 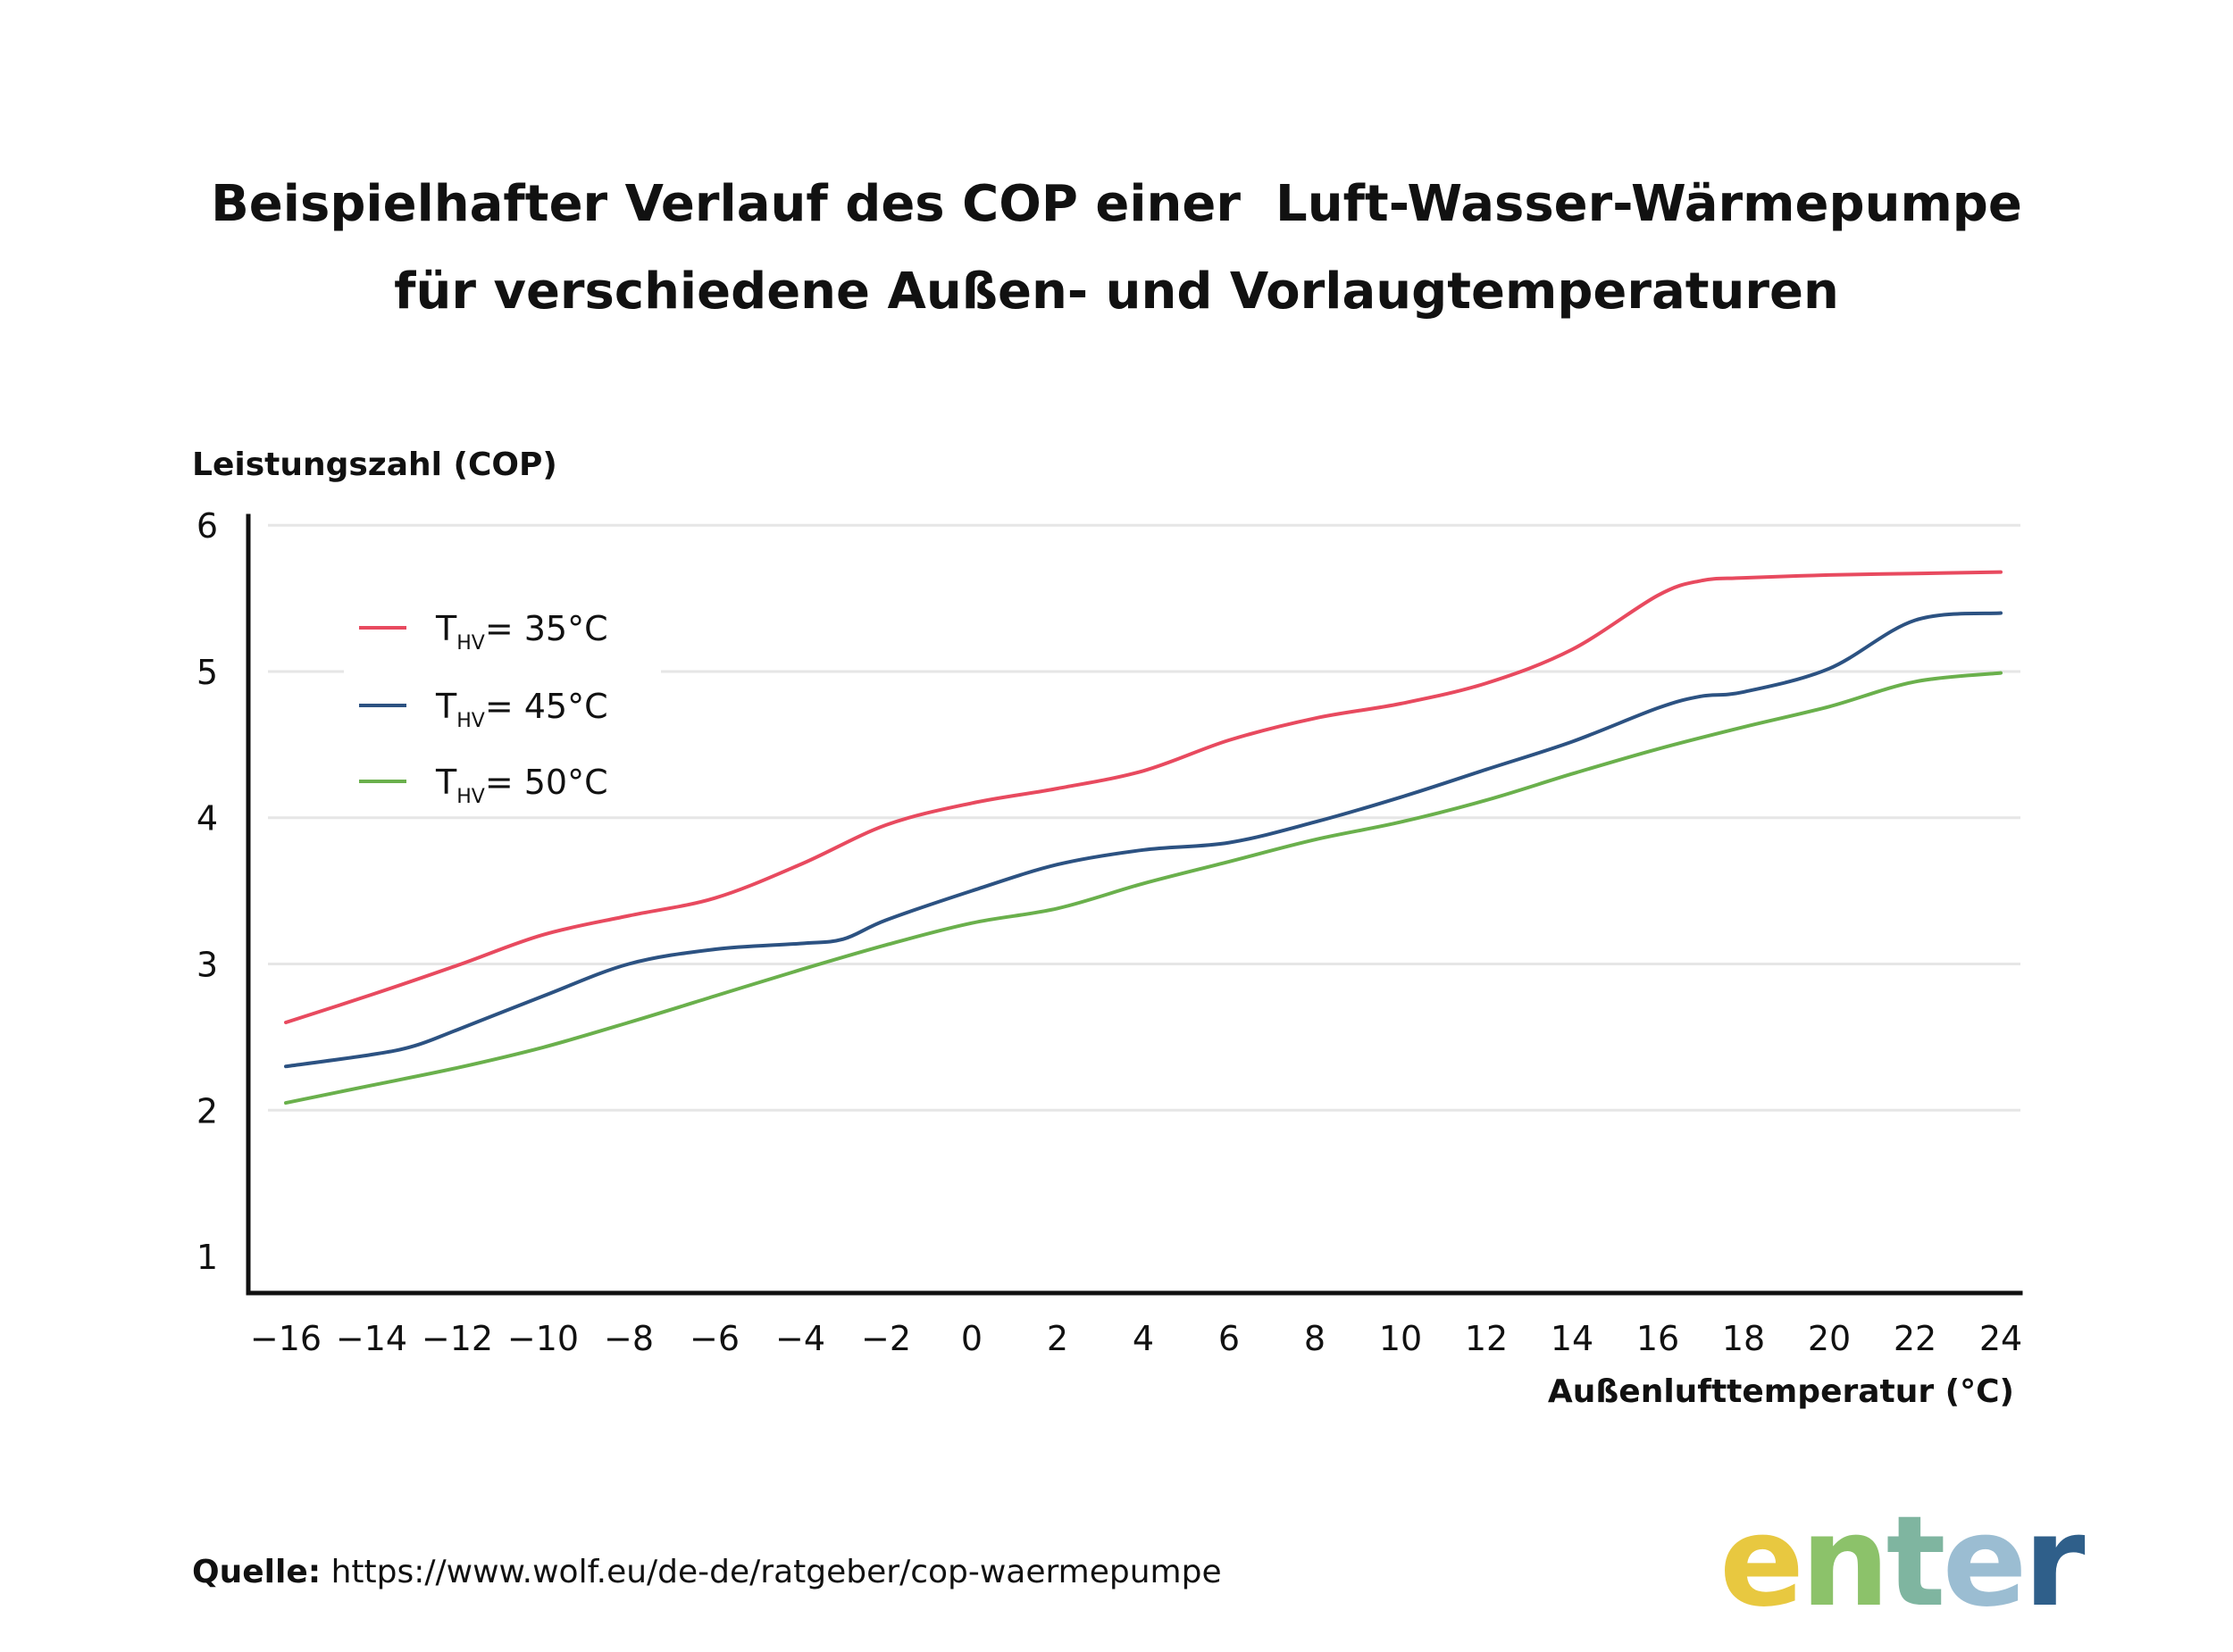 I want to click on x-tick-label: 22, so click(x=1915, y=1338).